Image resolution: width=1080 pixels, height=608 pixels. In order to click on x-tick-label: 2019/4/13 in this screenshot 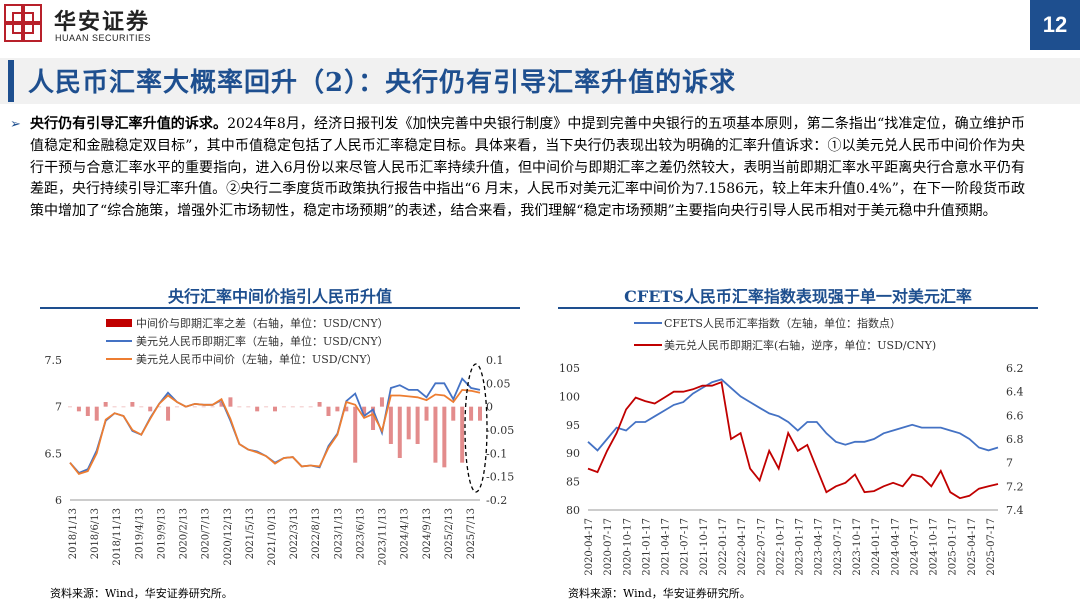, I will do `click(139, 533)`.